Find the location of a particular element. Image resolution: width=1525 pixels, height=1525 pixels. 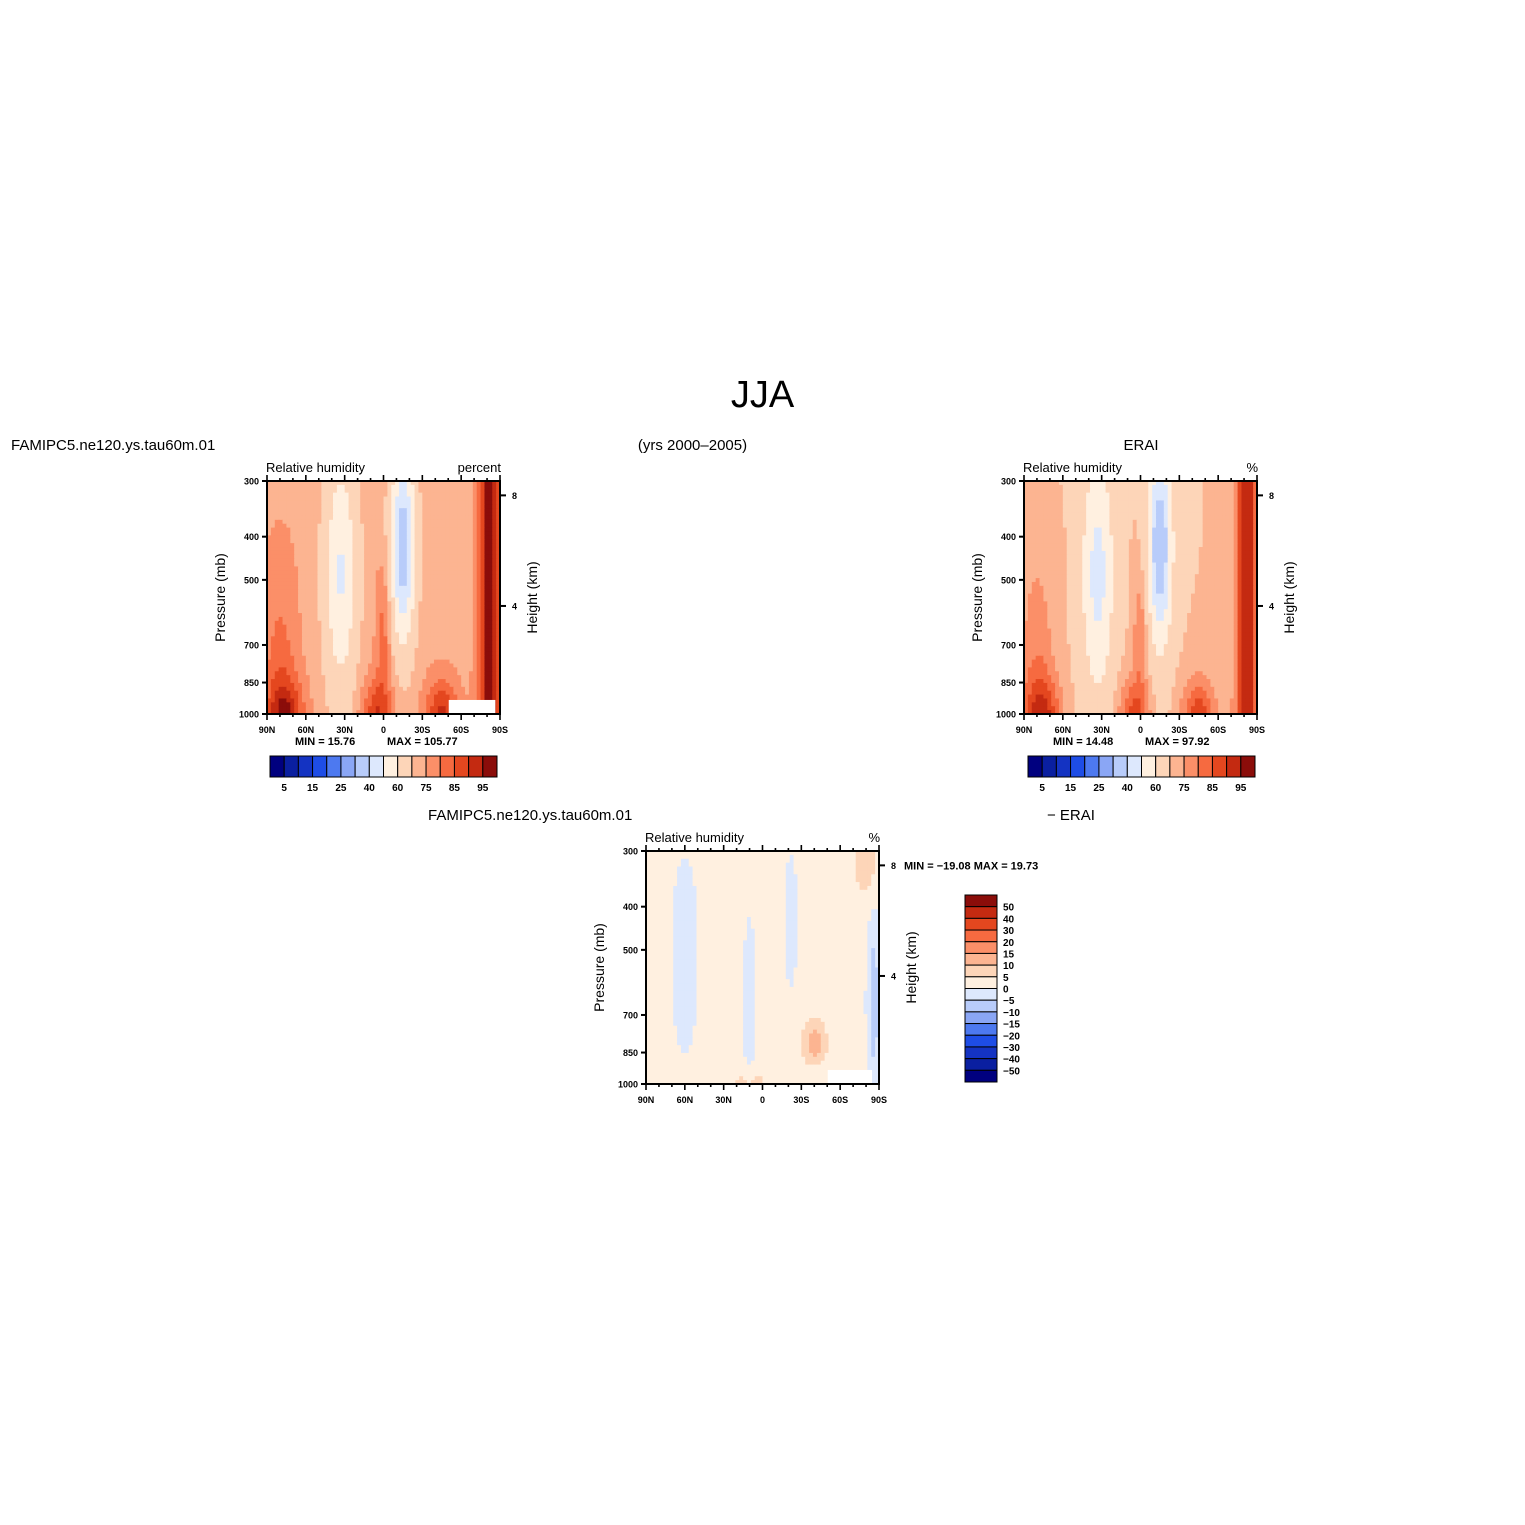

diff-minmax-text: MIN = −19.08 MAX = 19.73 is located at coordinates (971, 866).